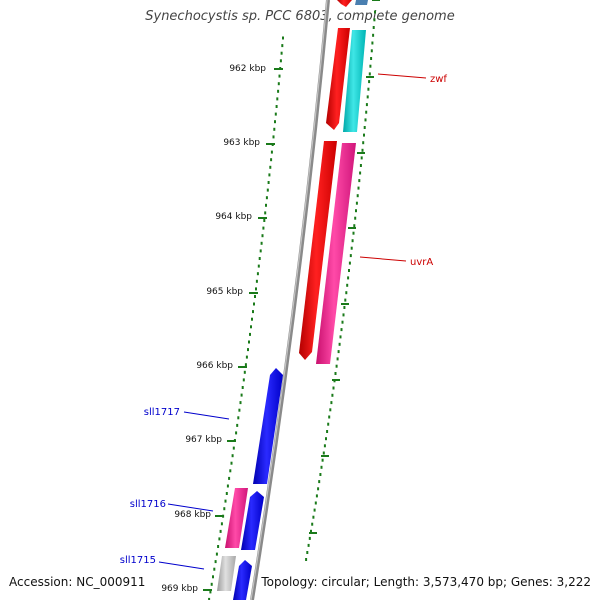  Describe the element at coordinates (179, 589) in the screenshot. I see `tick-label: 969 kbp` at that location.